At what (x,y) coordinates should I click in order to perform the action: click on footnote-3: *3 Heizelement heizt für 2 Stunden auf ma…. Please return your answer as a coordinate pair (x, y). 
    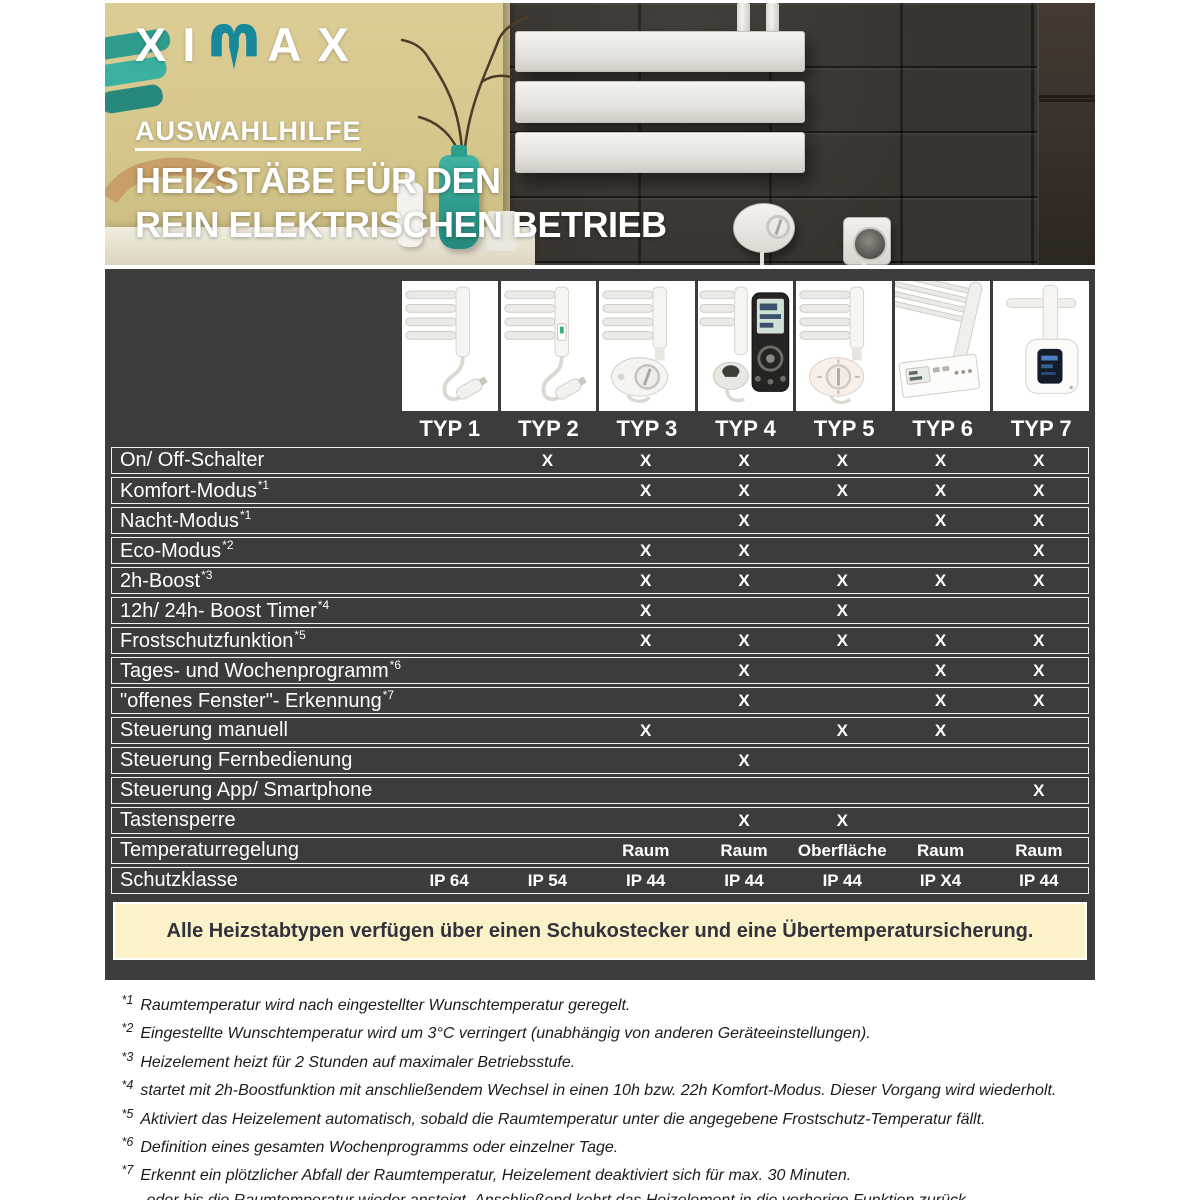
    Looking at the image, I should click on (348, 1060).